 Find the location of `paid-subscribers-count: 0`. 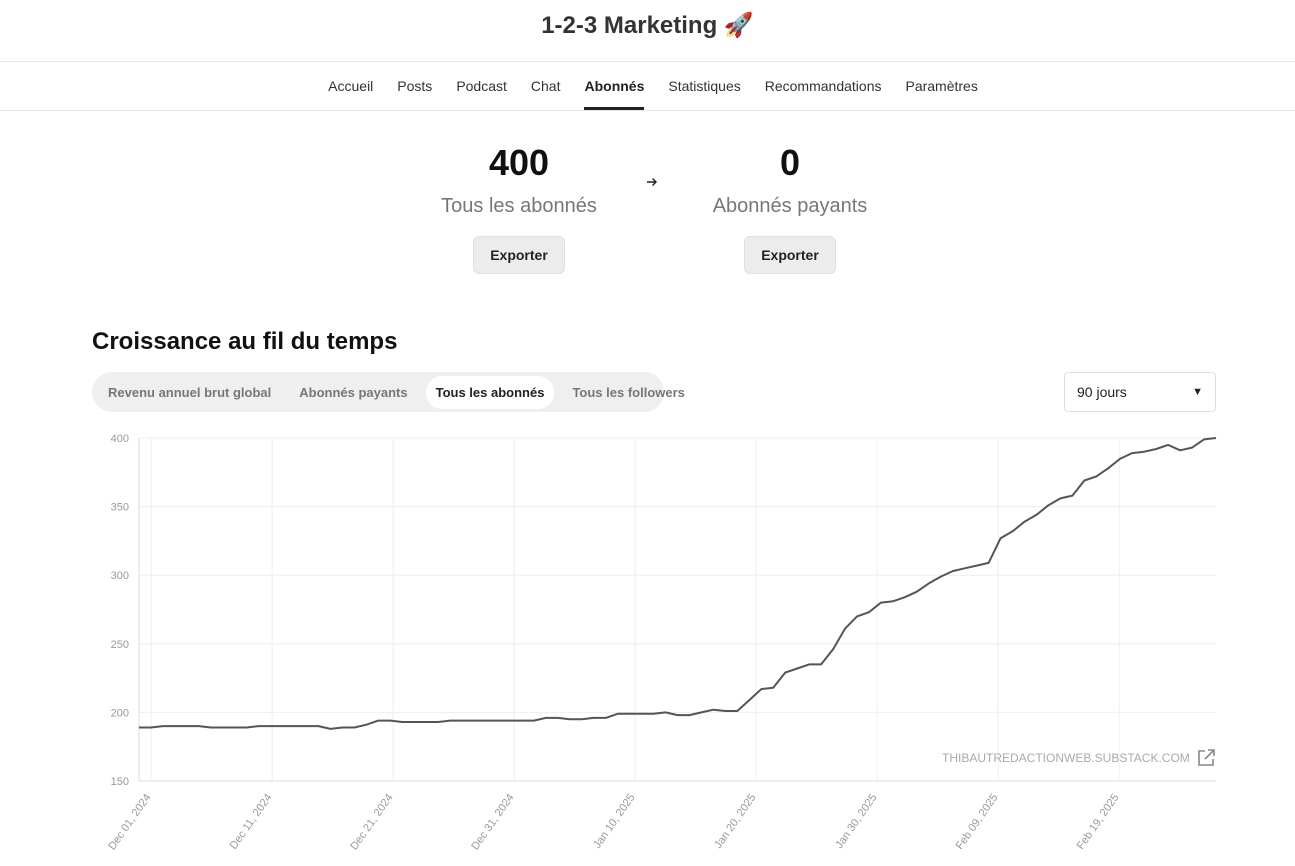

paid-subscribers-count: 0 is located at coordinates (790, 162).